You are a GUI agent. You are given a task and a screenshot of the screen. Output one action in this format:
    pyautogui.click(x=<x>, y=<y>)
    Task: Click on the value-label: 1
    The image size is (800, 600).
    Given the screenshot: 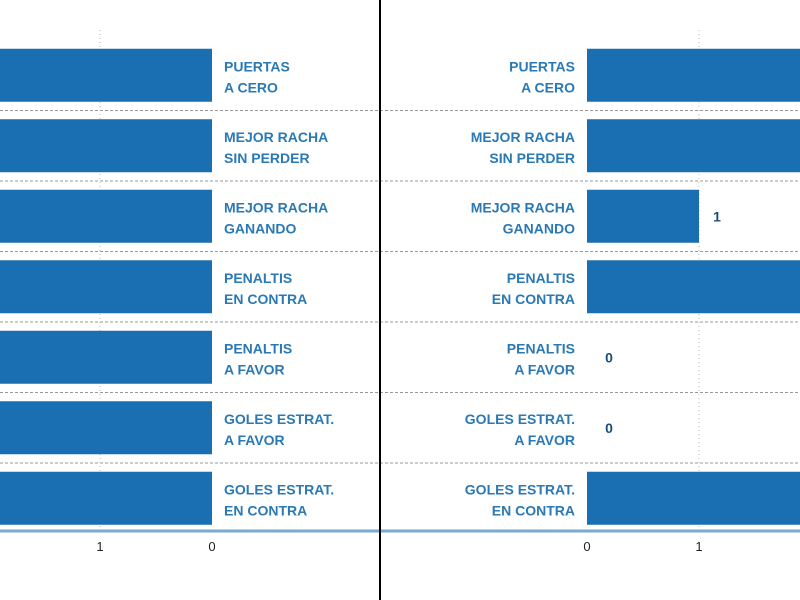 What is the action you would take?
    pyautogui.click(x=717, y=216)
    